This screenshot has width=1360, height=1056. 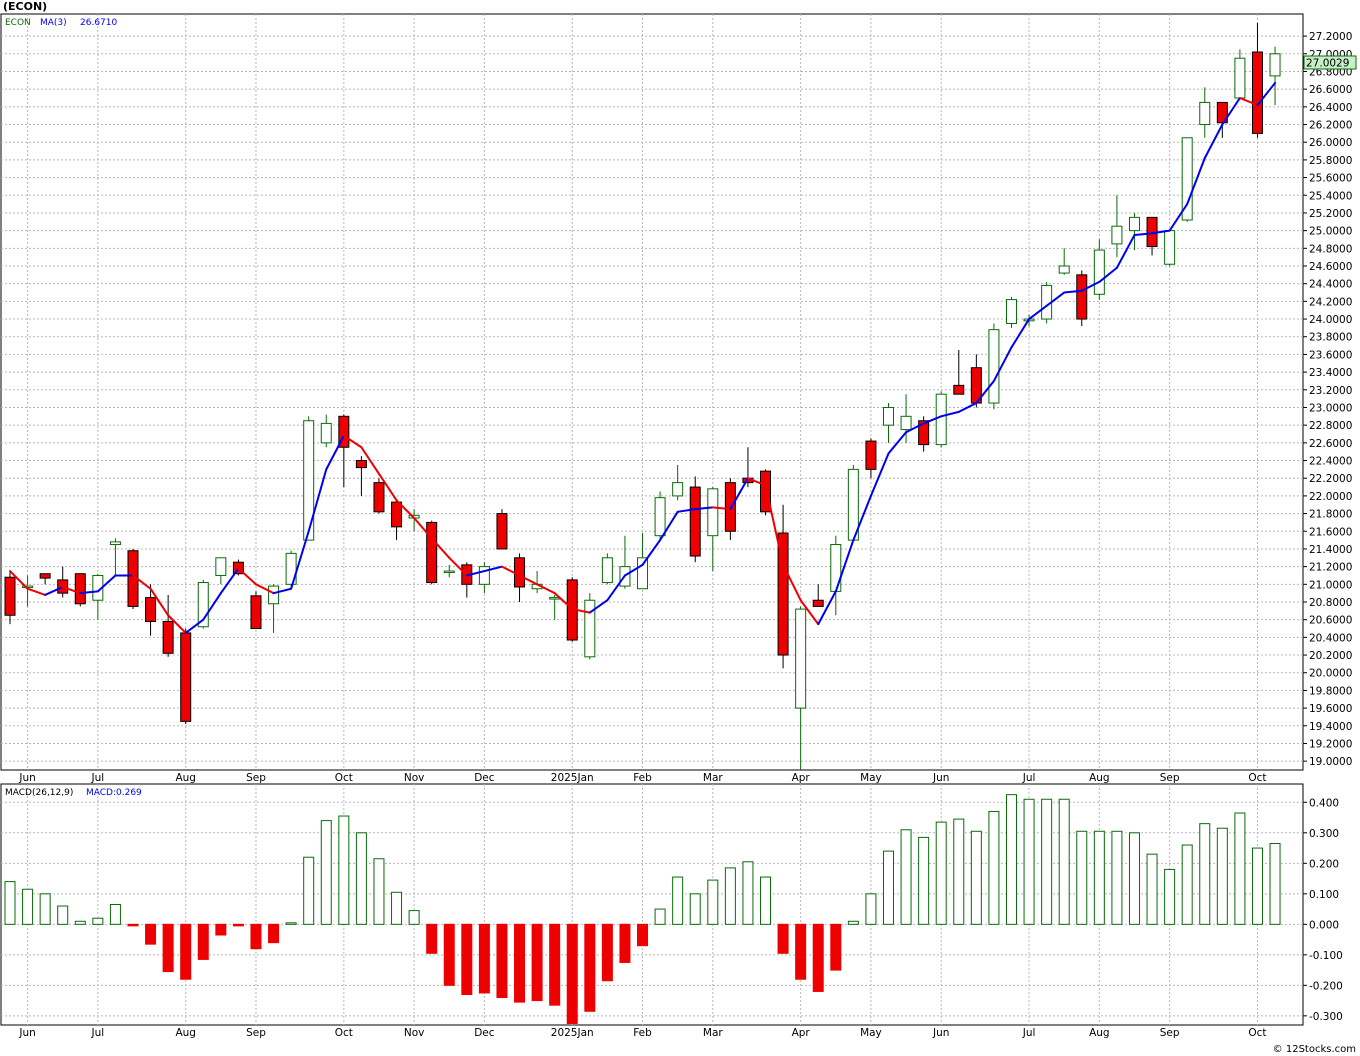 What do you see at coordinates (1330, 744) in the screenshot?
I see `price-y-tick-label: 19.2000` at bounding box center [1330, 744].